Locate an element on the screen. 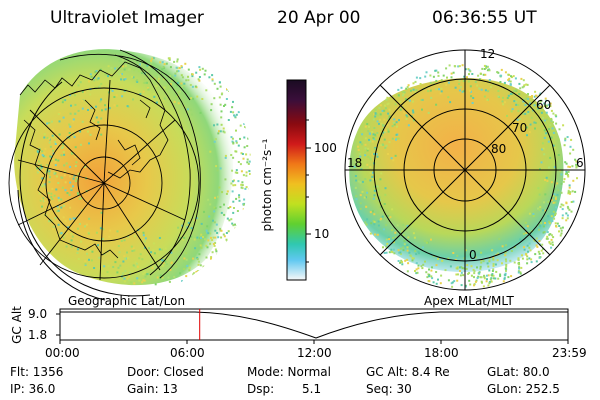 This screenshot has width=600, height=400. colorbar-tick-100: 100 is located at coordinates (325, 148).